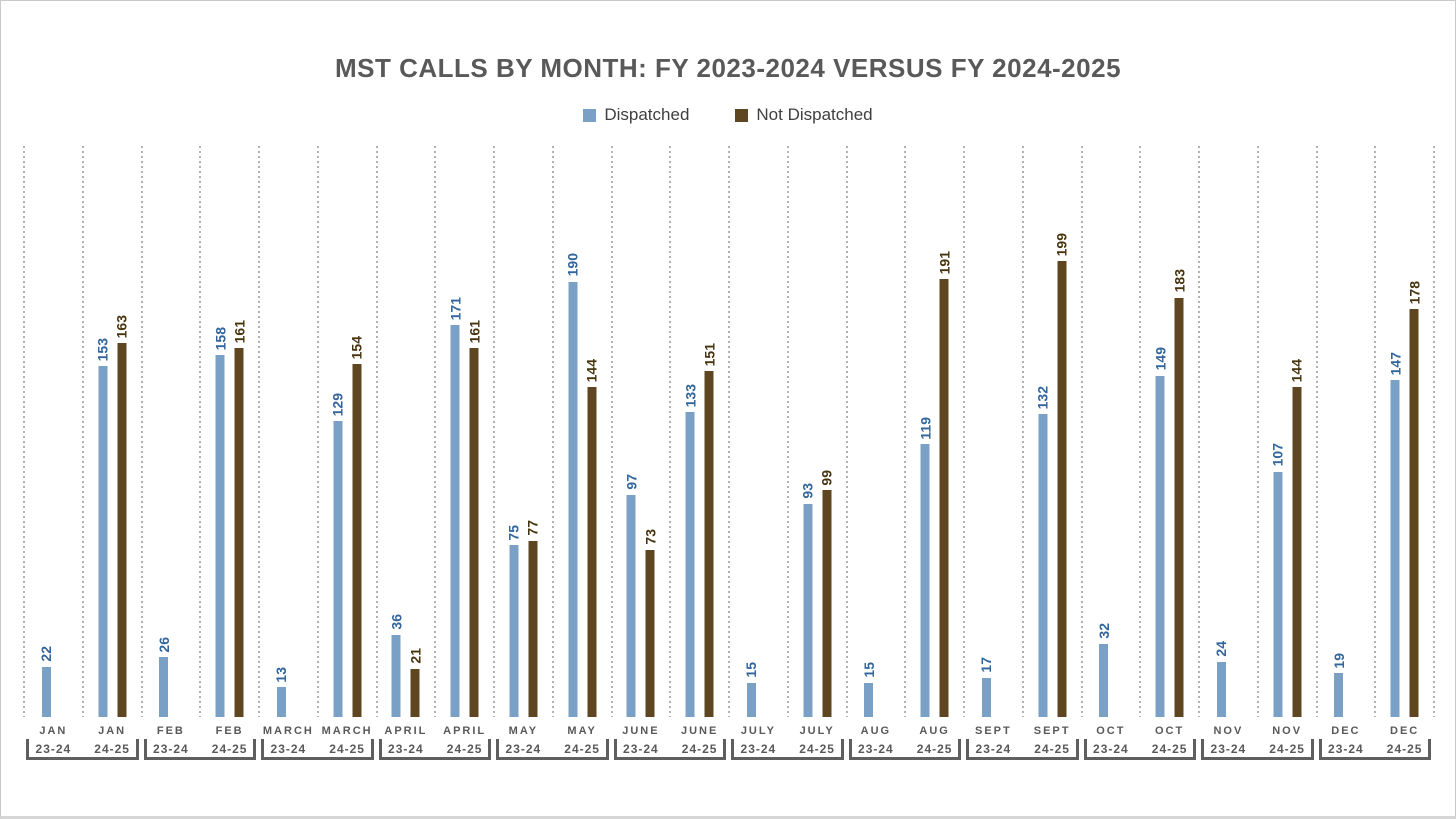 This screenshot has height=819, width=1456. I want to click on bar-pair: 24, so click(1227, 679).